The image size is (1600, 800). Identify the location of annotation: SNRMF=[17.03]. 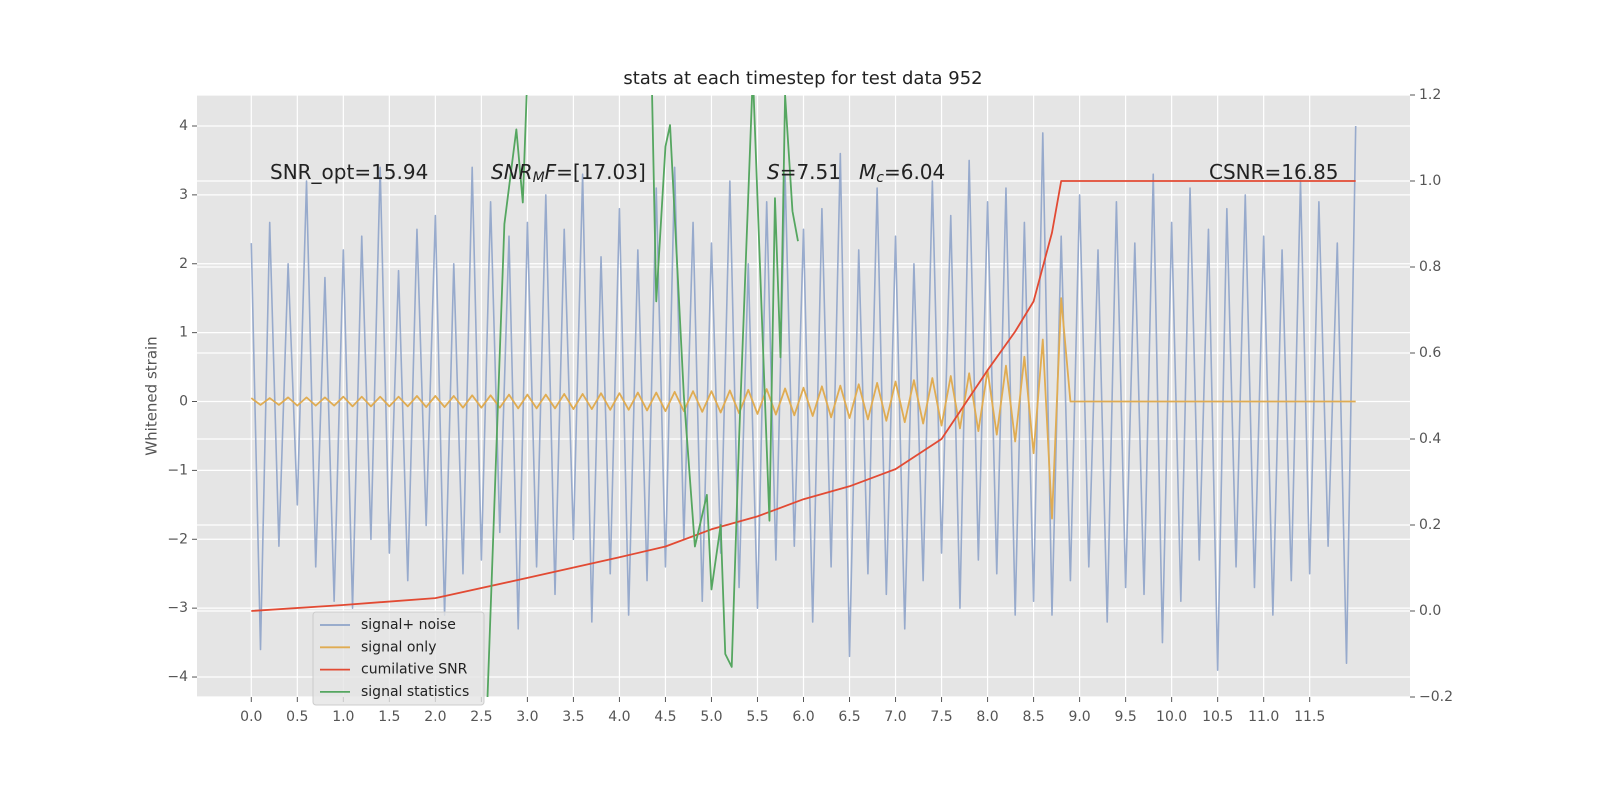
(568, 173).